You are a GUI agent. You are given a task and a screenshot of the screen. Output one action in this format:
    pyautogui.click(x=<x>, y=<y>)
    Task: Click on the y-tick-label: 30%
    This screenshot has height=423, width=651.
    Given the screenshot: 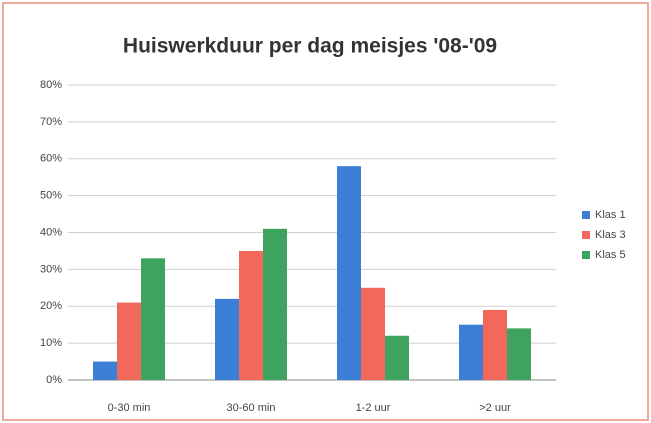 What is the action you would take?
    pyautogui.click(x=51, y=269)
    